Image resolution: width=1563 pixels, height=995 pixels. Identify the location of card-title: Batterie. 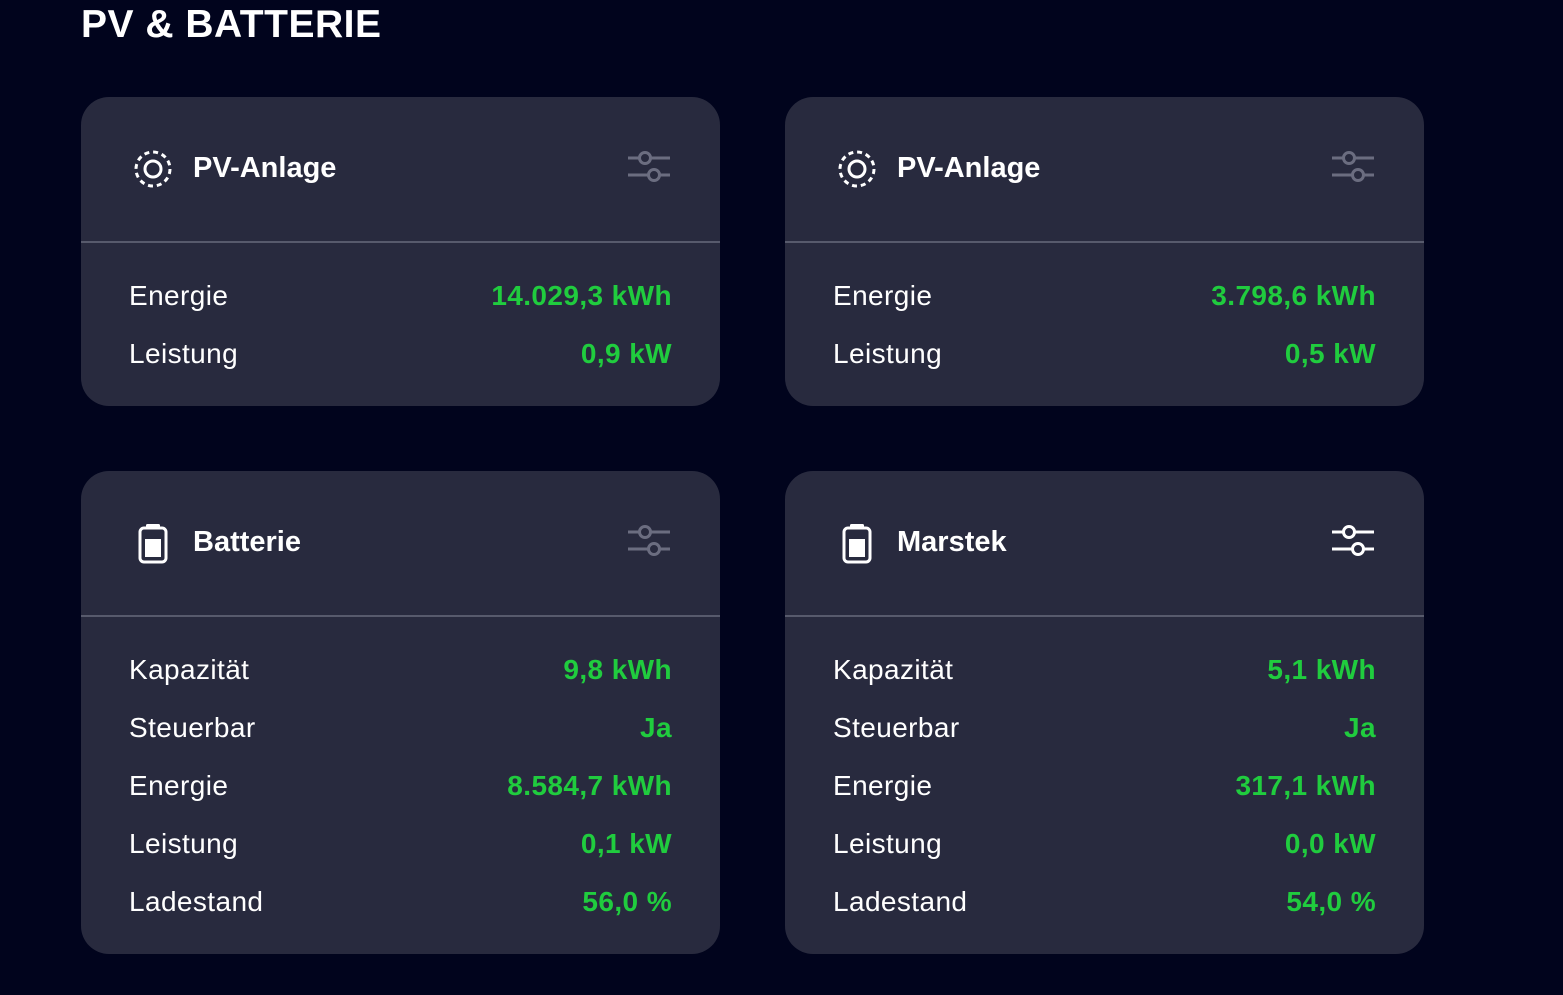
(247, 542).